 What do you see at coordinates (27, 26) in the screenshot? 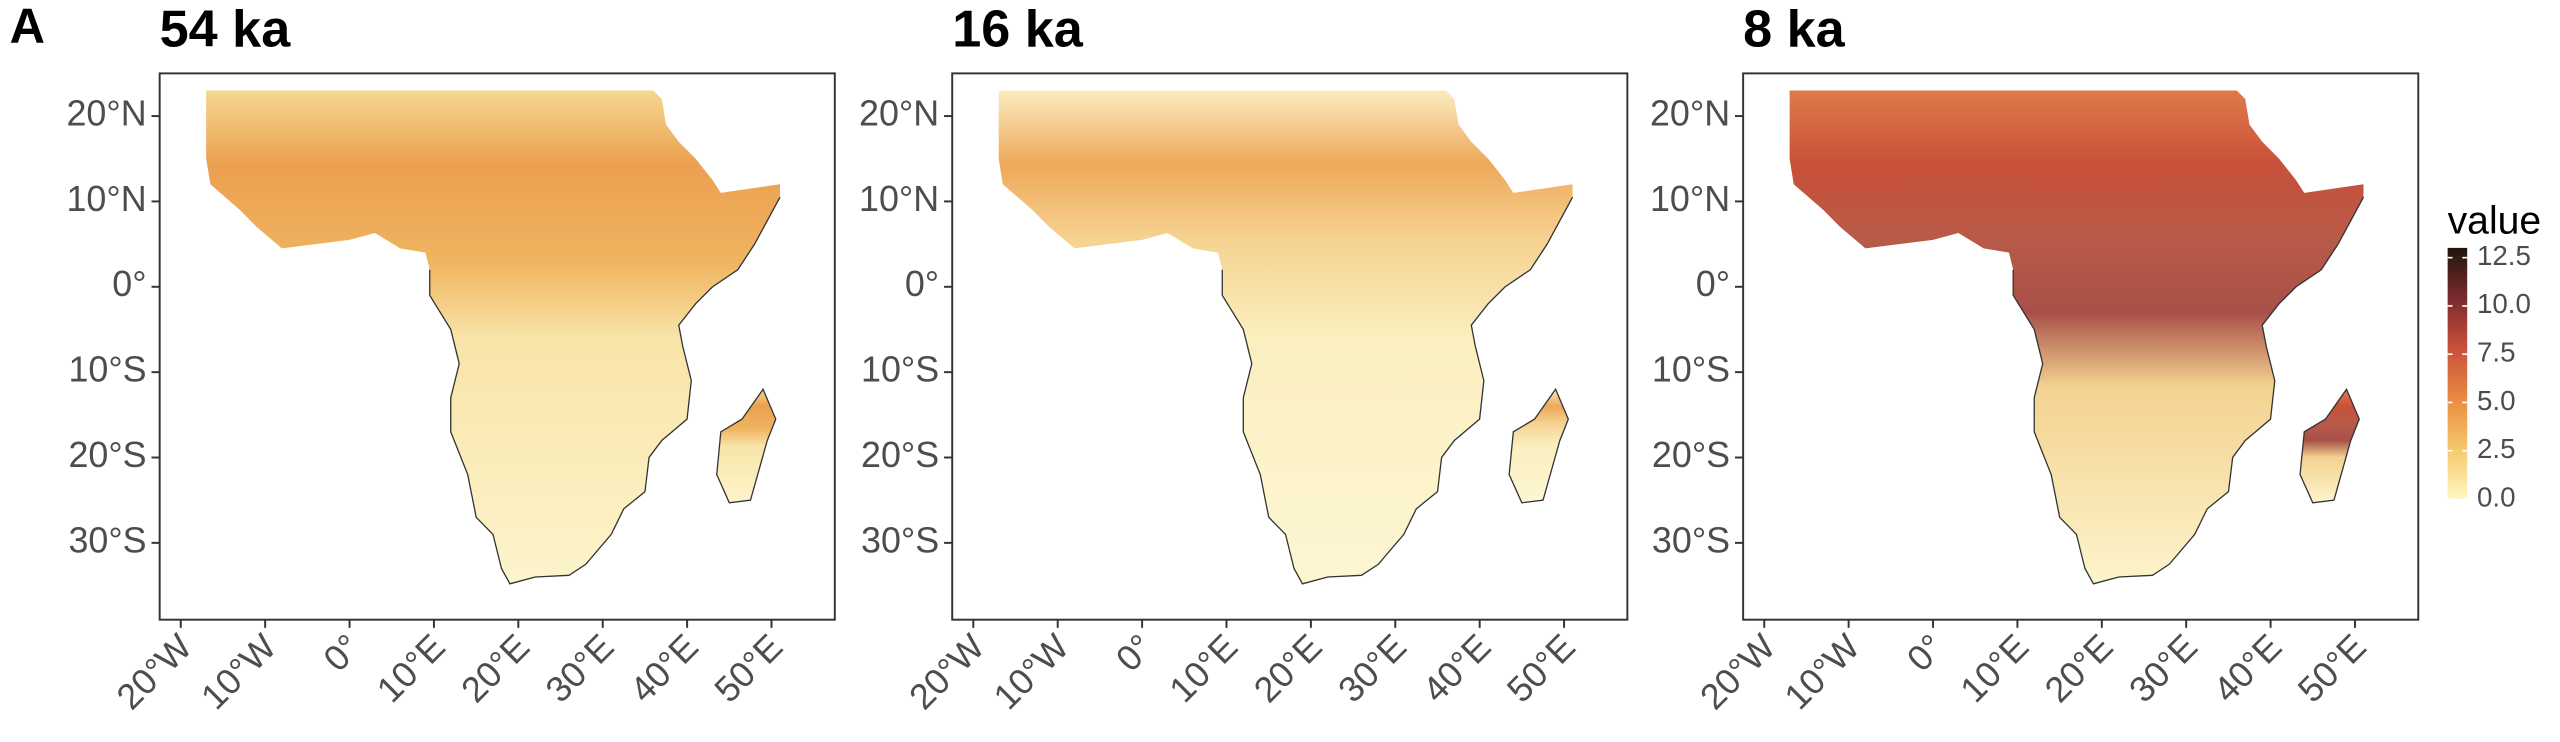
I see `figure-label: A` at bounding box center [27, 26].